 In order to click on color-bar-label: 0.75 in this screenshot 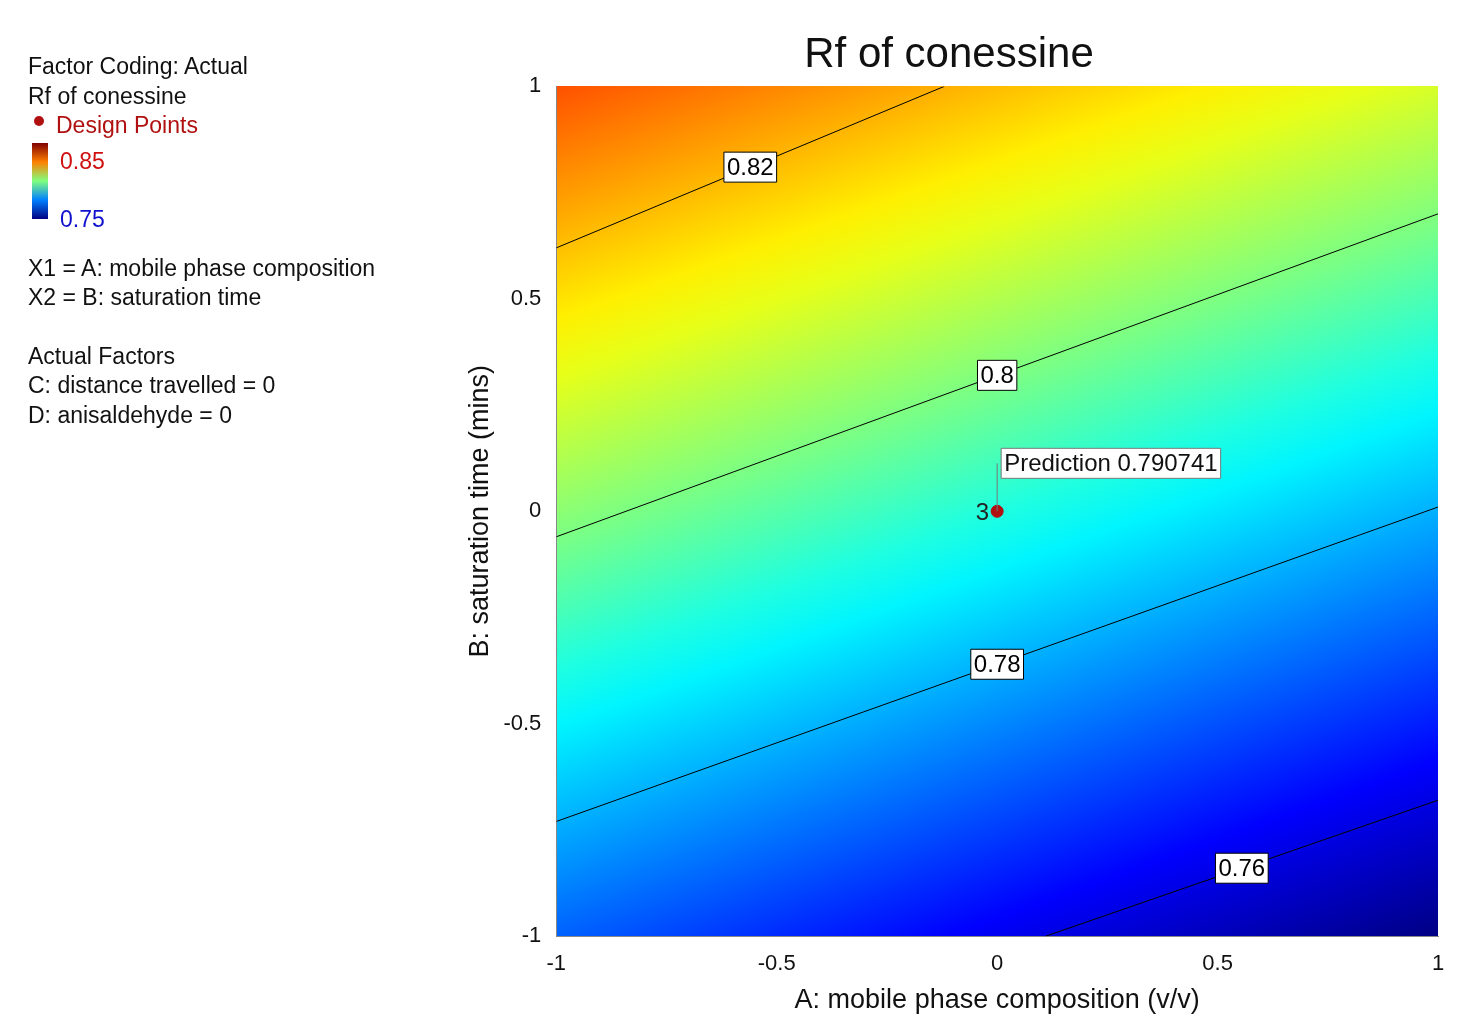, I will do `click(82, 219)`.